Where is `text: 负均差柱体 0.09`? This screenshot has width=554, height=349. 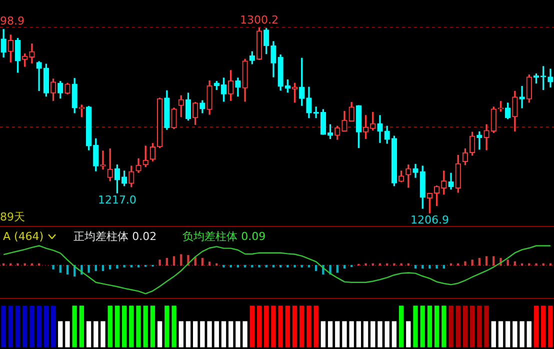
text: 负均差柱体 0.09 is located at coordinates (224, 236).